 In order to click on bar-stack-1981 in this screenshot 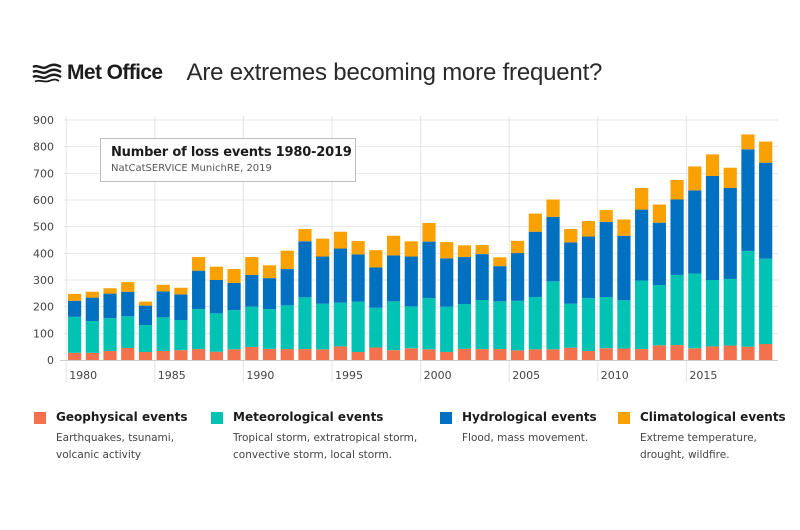, I will do `click(92, 325)`.